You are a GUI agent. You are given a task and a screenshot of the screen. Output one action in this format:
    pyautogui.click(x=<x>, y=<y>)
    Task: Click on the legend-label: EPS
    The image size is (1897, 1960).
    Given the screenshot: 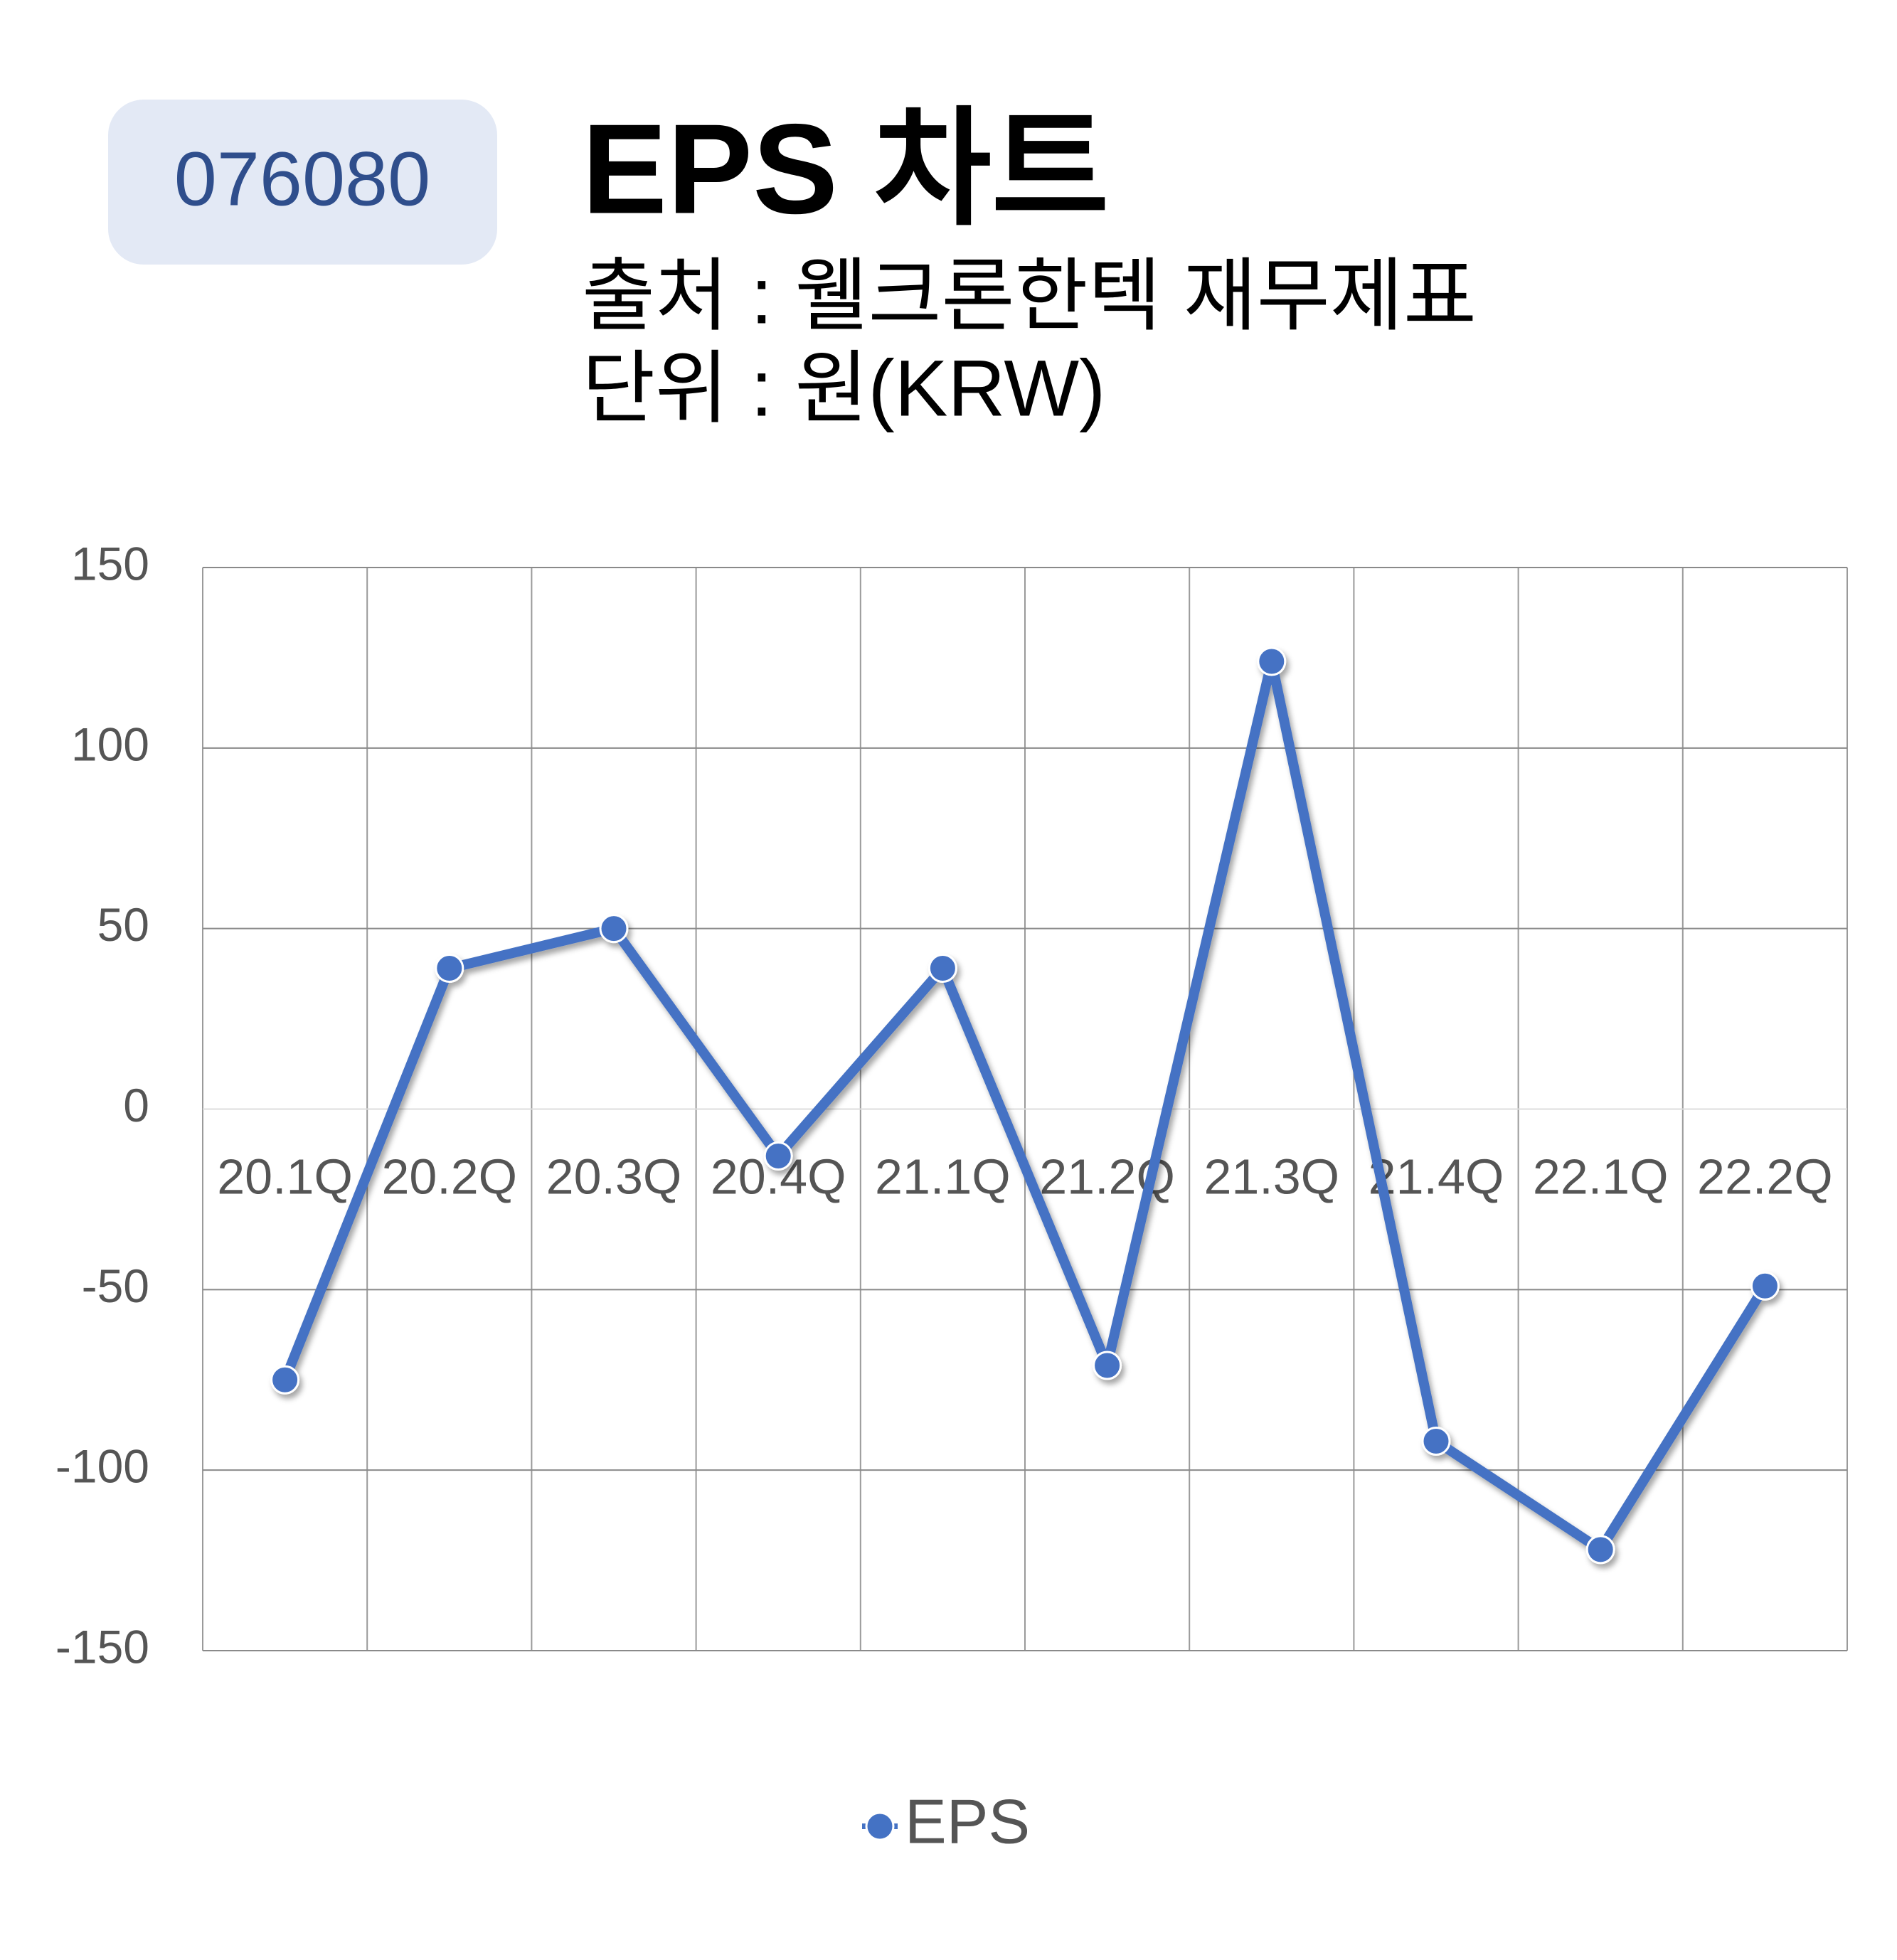 What is the action you would take?
    pyautogui.click(x=967, y=1821)
    